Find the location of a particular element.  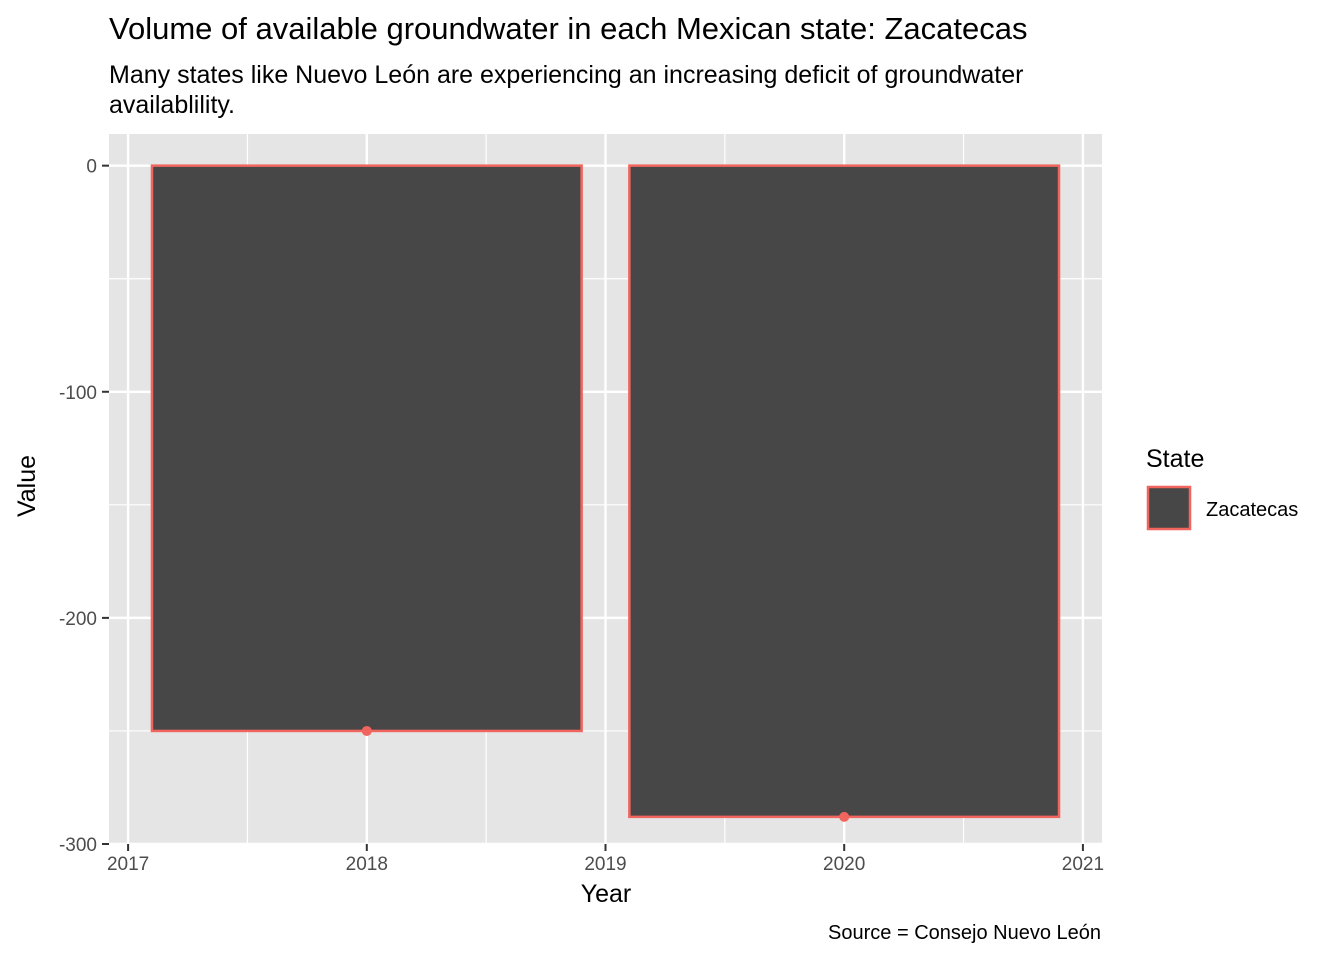

x-axis: 2017 2018 2019 2020 2021 is located at coordinates (605, 859).